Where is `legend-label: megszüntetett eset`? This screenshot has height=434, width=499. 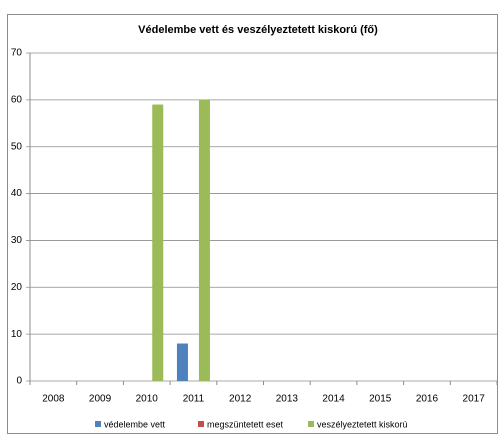 legend-label: megszüntetett eset is located at coordinates (245, 424).